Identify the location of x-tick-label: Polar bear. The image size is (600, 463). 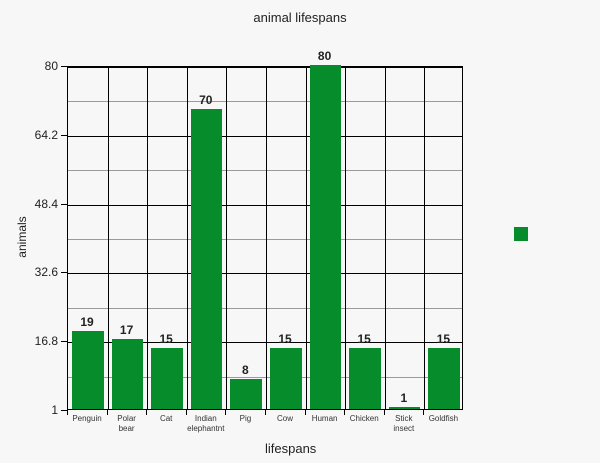
(126, 423).